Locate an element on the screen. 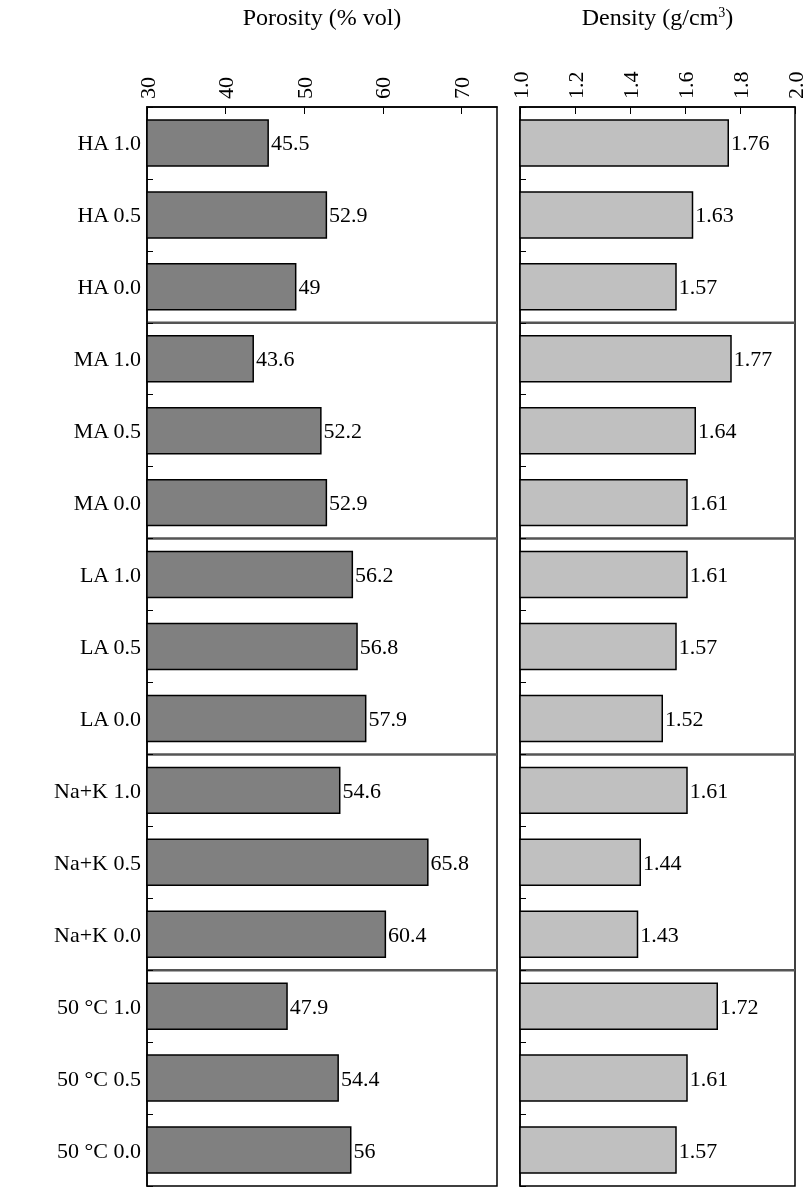 This screenshot has width=808, height=1194. x-tick-label: 1.8 is located at coordinates (740, 85).